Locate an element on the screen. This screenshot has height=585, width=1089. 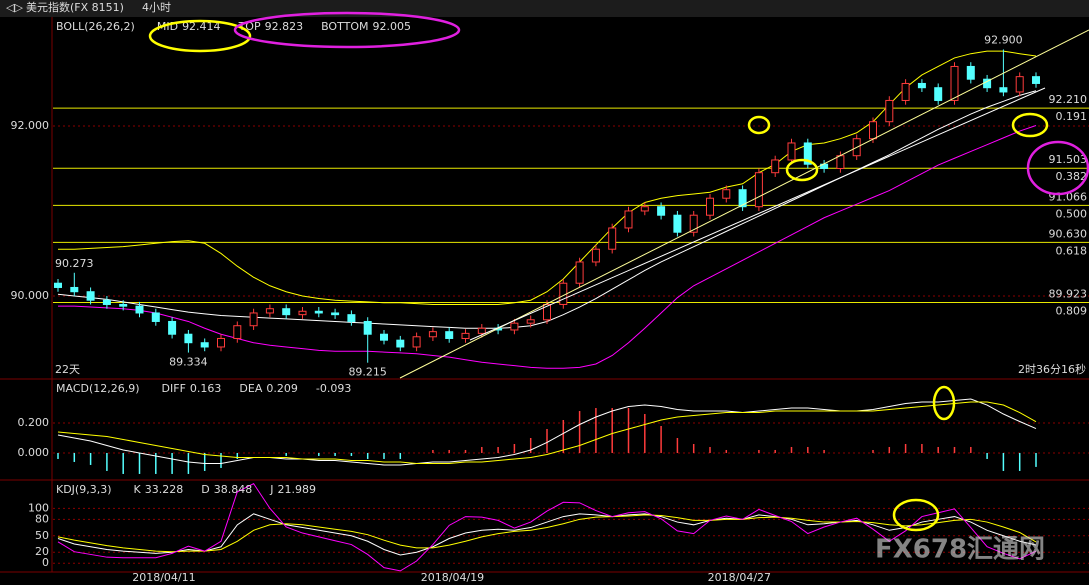
readout-name: DIFF is located at coordinates (174, 388).